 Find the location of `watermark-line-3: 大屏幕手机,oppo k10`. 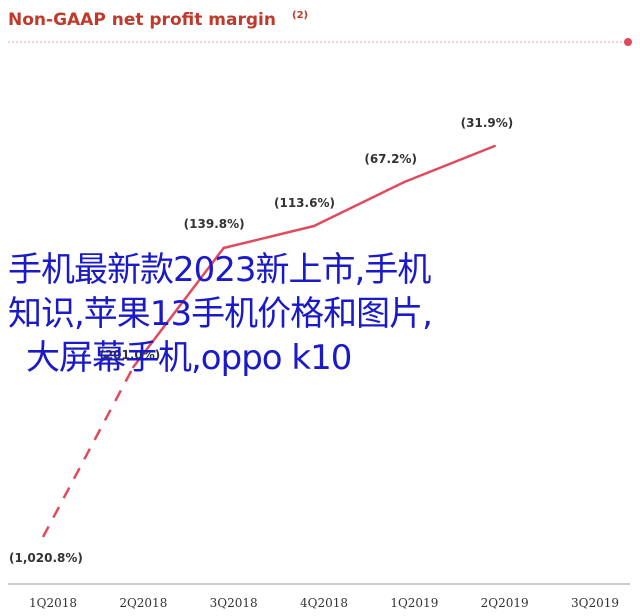

watermark-line-3: 大屏幕手机,oppo k10 is located at coordinates (189, 358).